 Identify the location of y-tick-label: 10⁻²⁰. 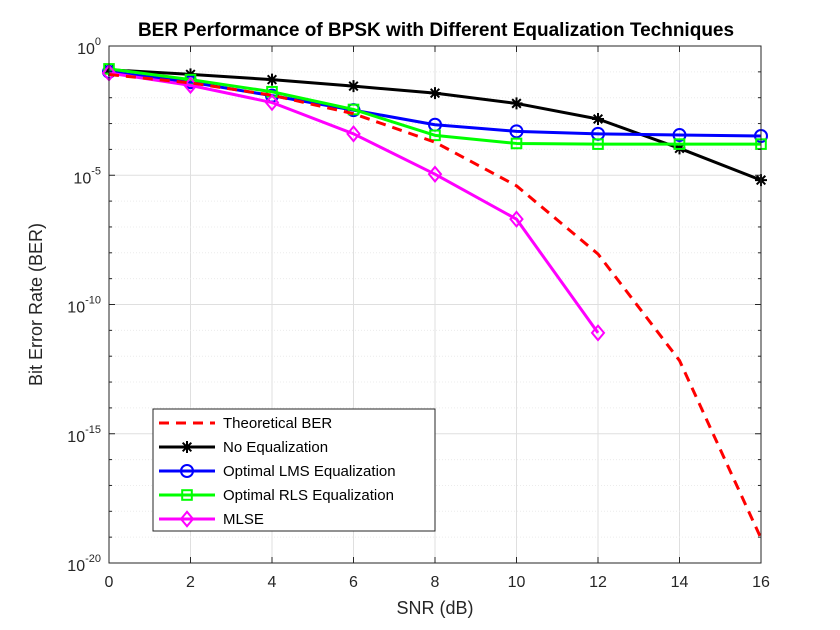
(84, 564).